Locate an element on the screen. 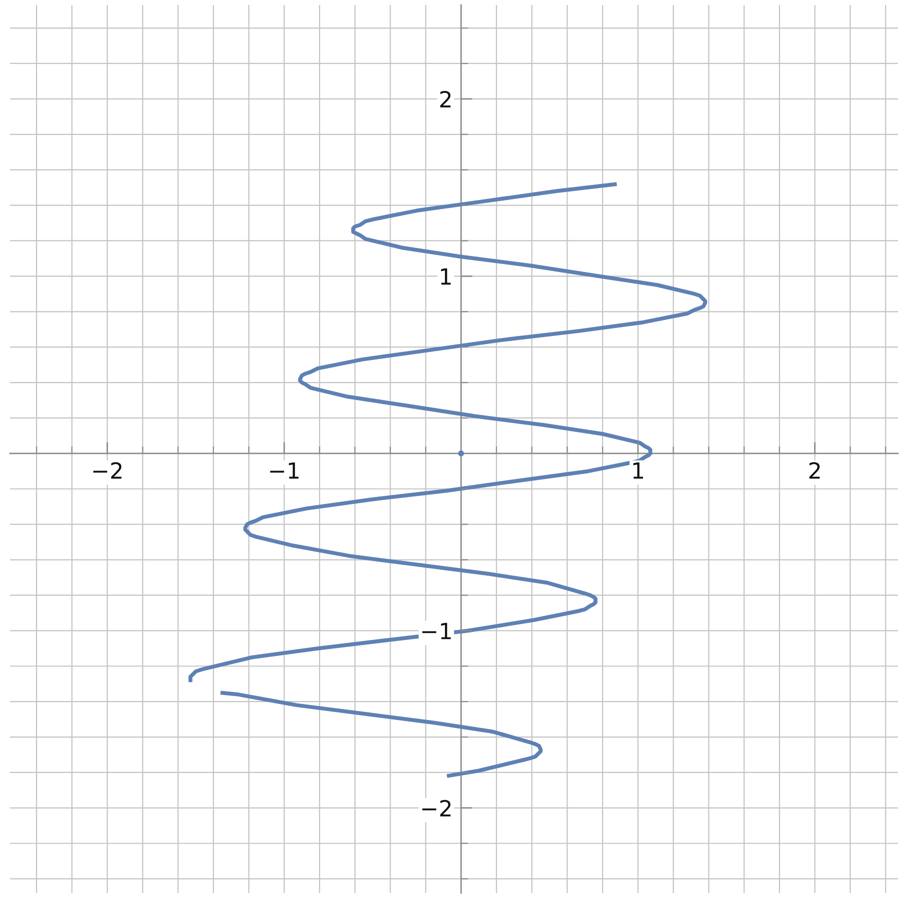  y-tick-label: 2 is located at coordinates (445, 99).